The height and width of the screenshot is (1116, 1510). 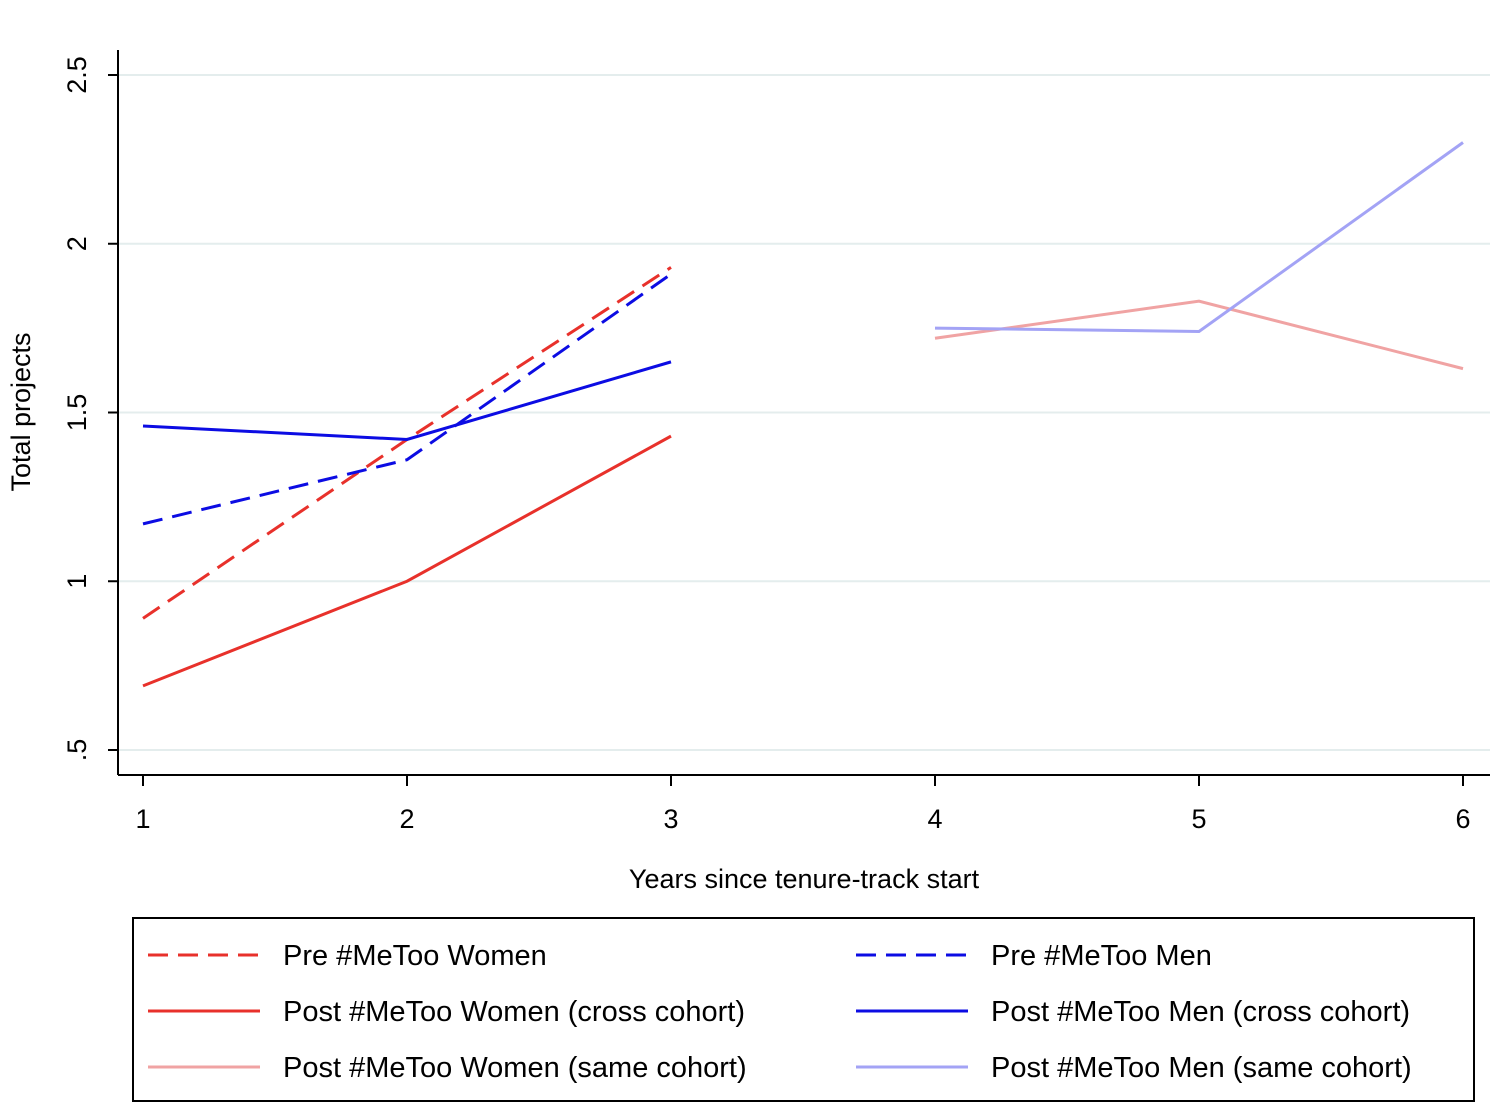 What do you see at coordinates (804, 879) in the screenshot?
I see `x-axis-label: Years since tenure-track start` at bounding box center [804, 879].